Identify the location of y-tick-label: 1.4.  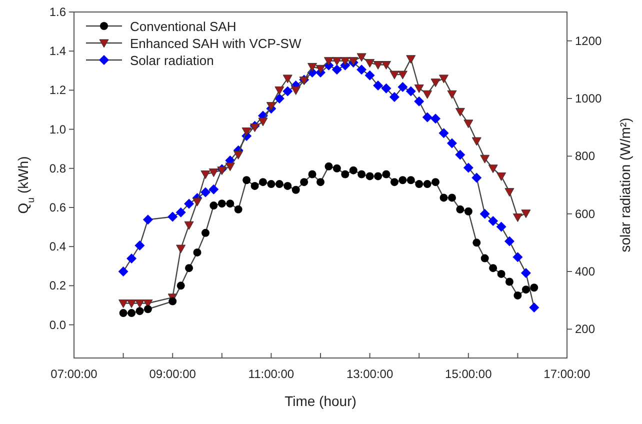
(57, 51).